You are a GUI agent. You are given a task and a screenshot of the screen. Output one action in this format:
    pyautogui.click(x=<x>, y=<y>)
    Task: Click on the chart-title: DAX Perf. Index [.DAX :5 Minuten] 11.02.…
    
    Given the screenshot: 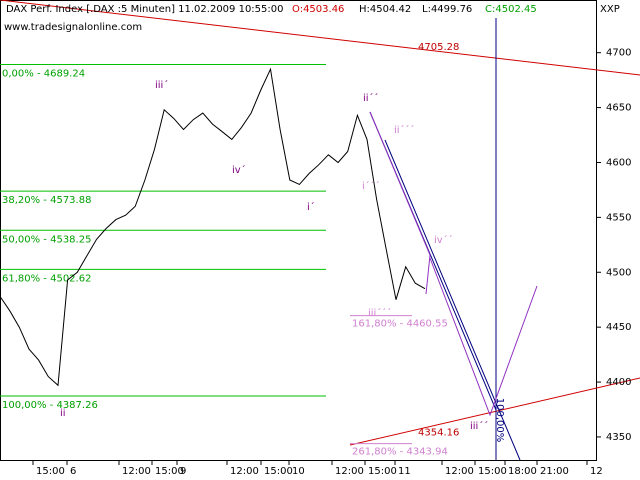 What is the action you would take?
    pyautogui.click(x=145, y=9)
    